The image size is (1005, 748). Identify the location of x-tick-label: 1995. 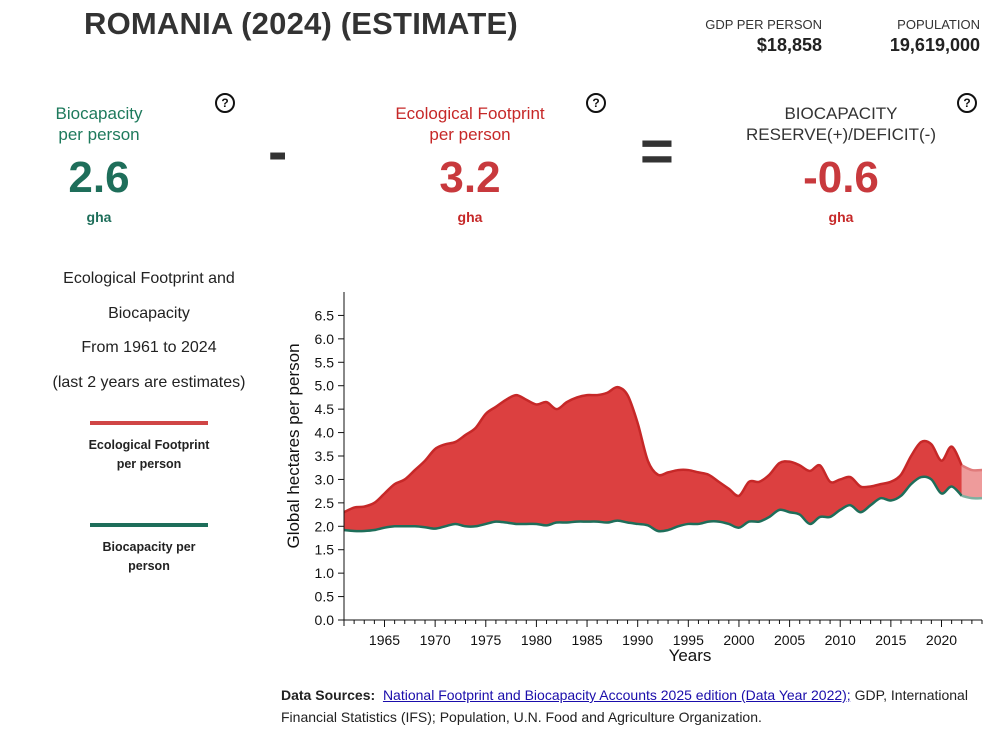
(688, 640).